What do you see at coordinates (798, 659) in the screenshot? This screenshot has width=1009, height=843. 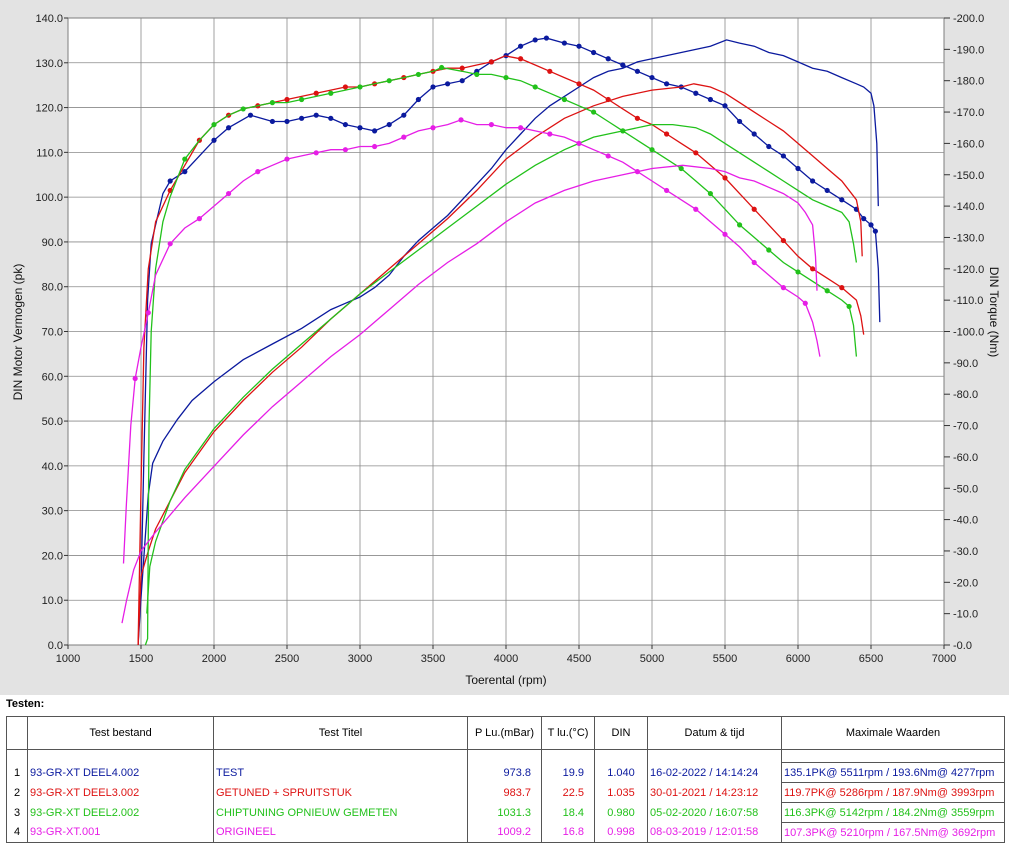 I see `x-tick-label: 6000` at bounding box center [798, 659].